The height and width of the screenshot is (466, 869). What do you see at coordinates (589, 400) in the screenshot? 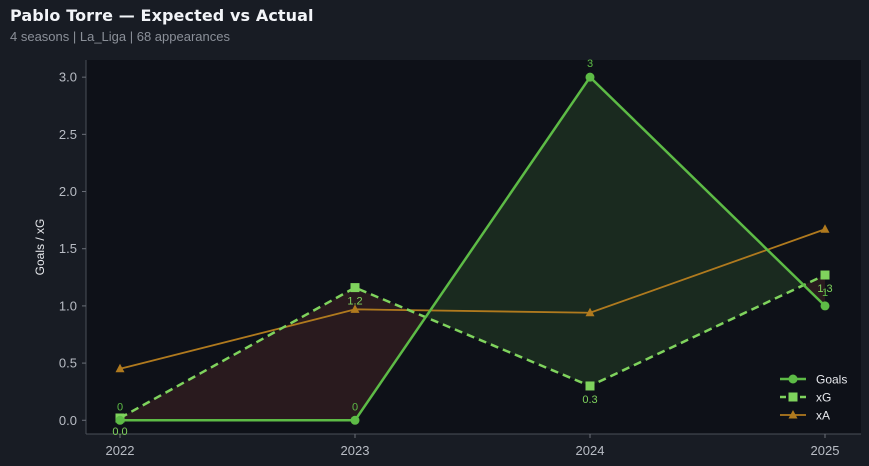
I see `data-label-xg: 0.3` at bounding box center [589, 400].